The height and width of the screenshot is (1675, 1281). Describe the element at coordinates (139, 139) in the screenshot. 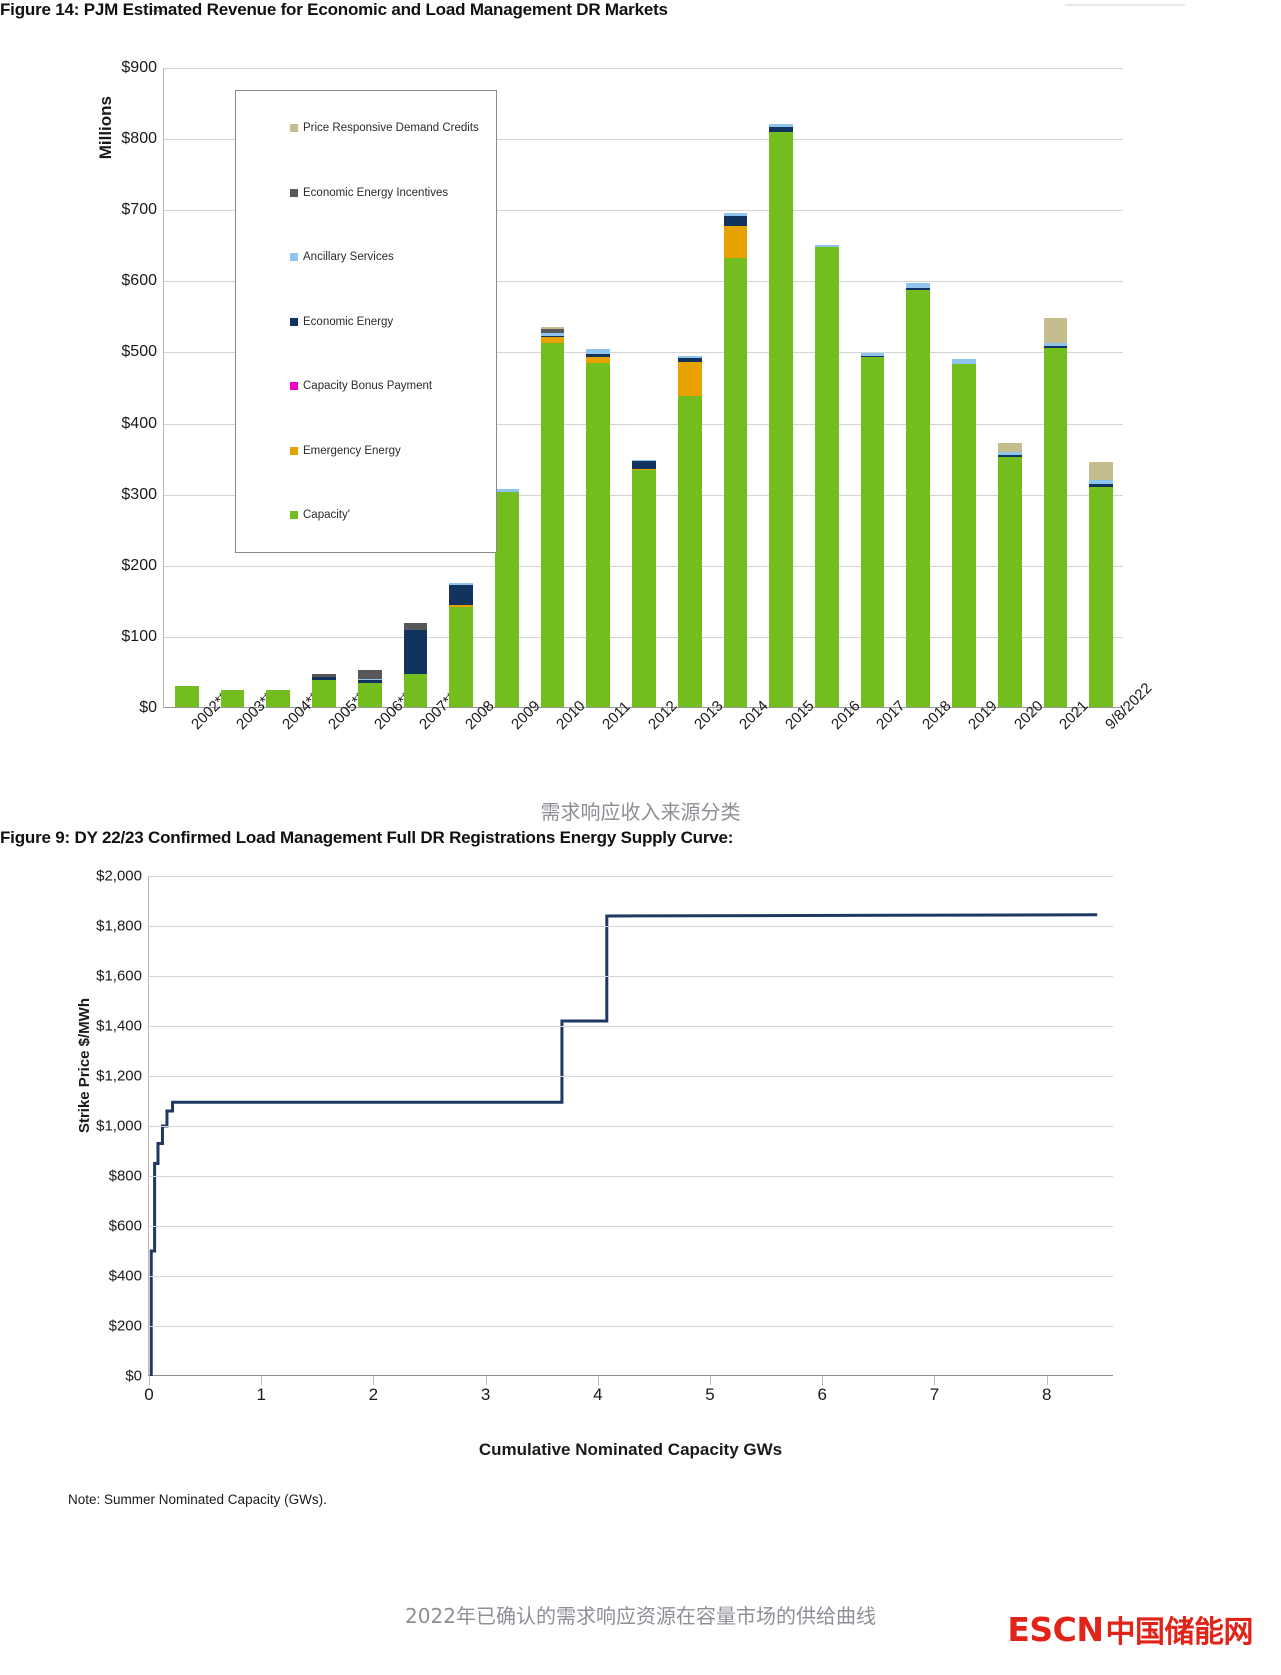

I see `y-axis-tick-label: $800` at that location.